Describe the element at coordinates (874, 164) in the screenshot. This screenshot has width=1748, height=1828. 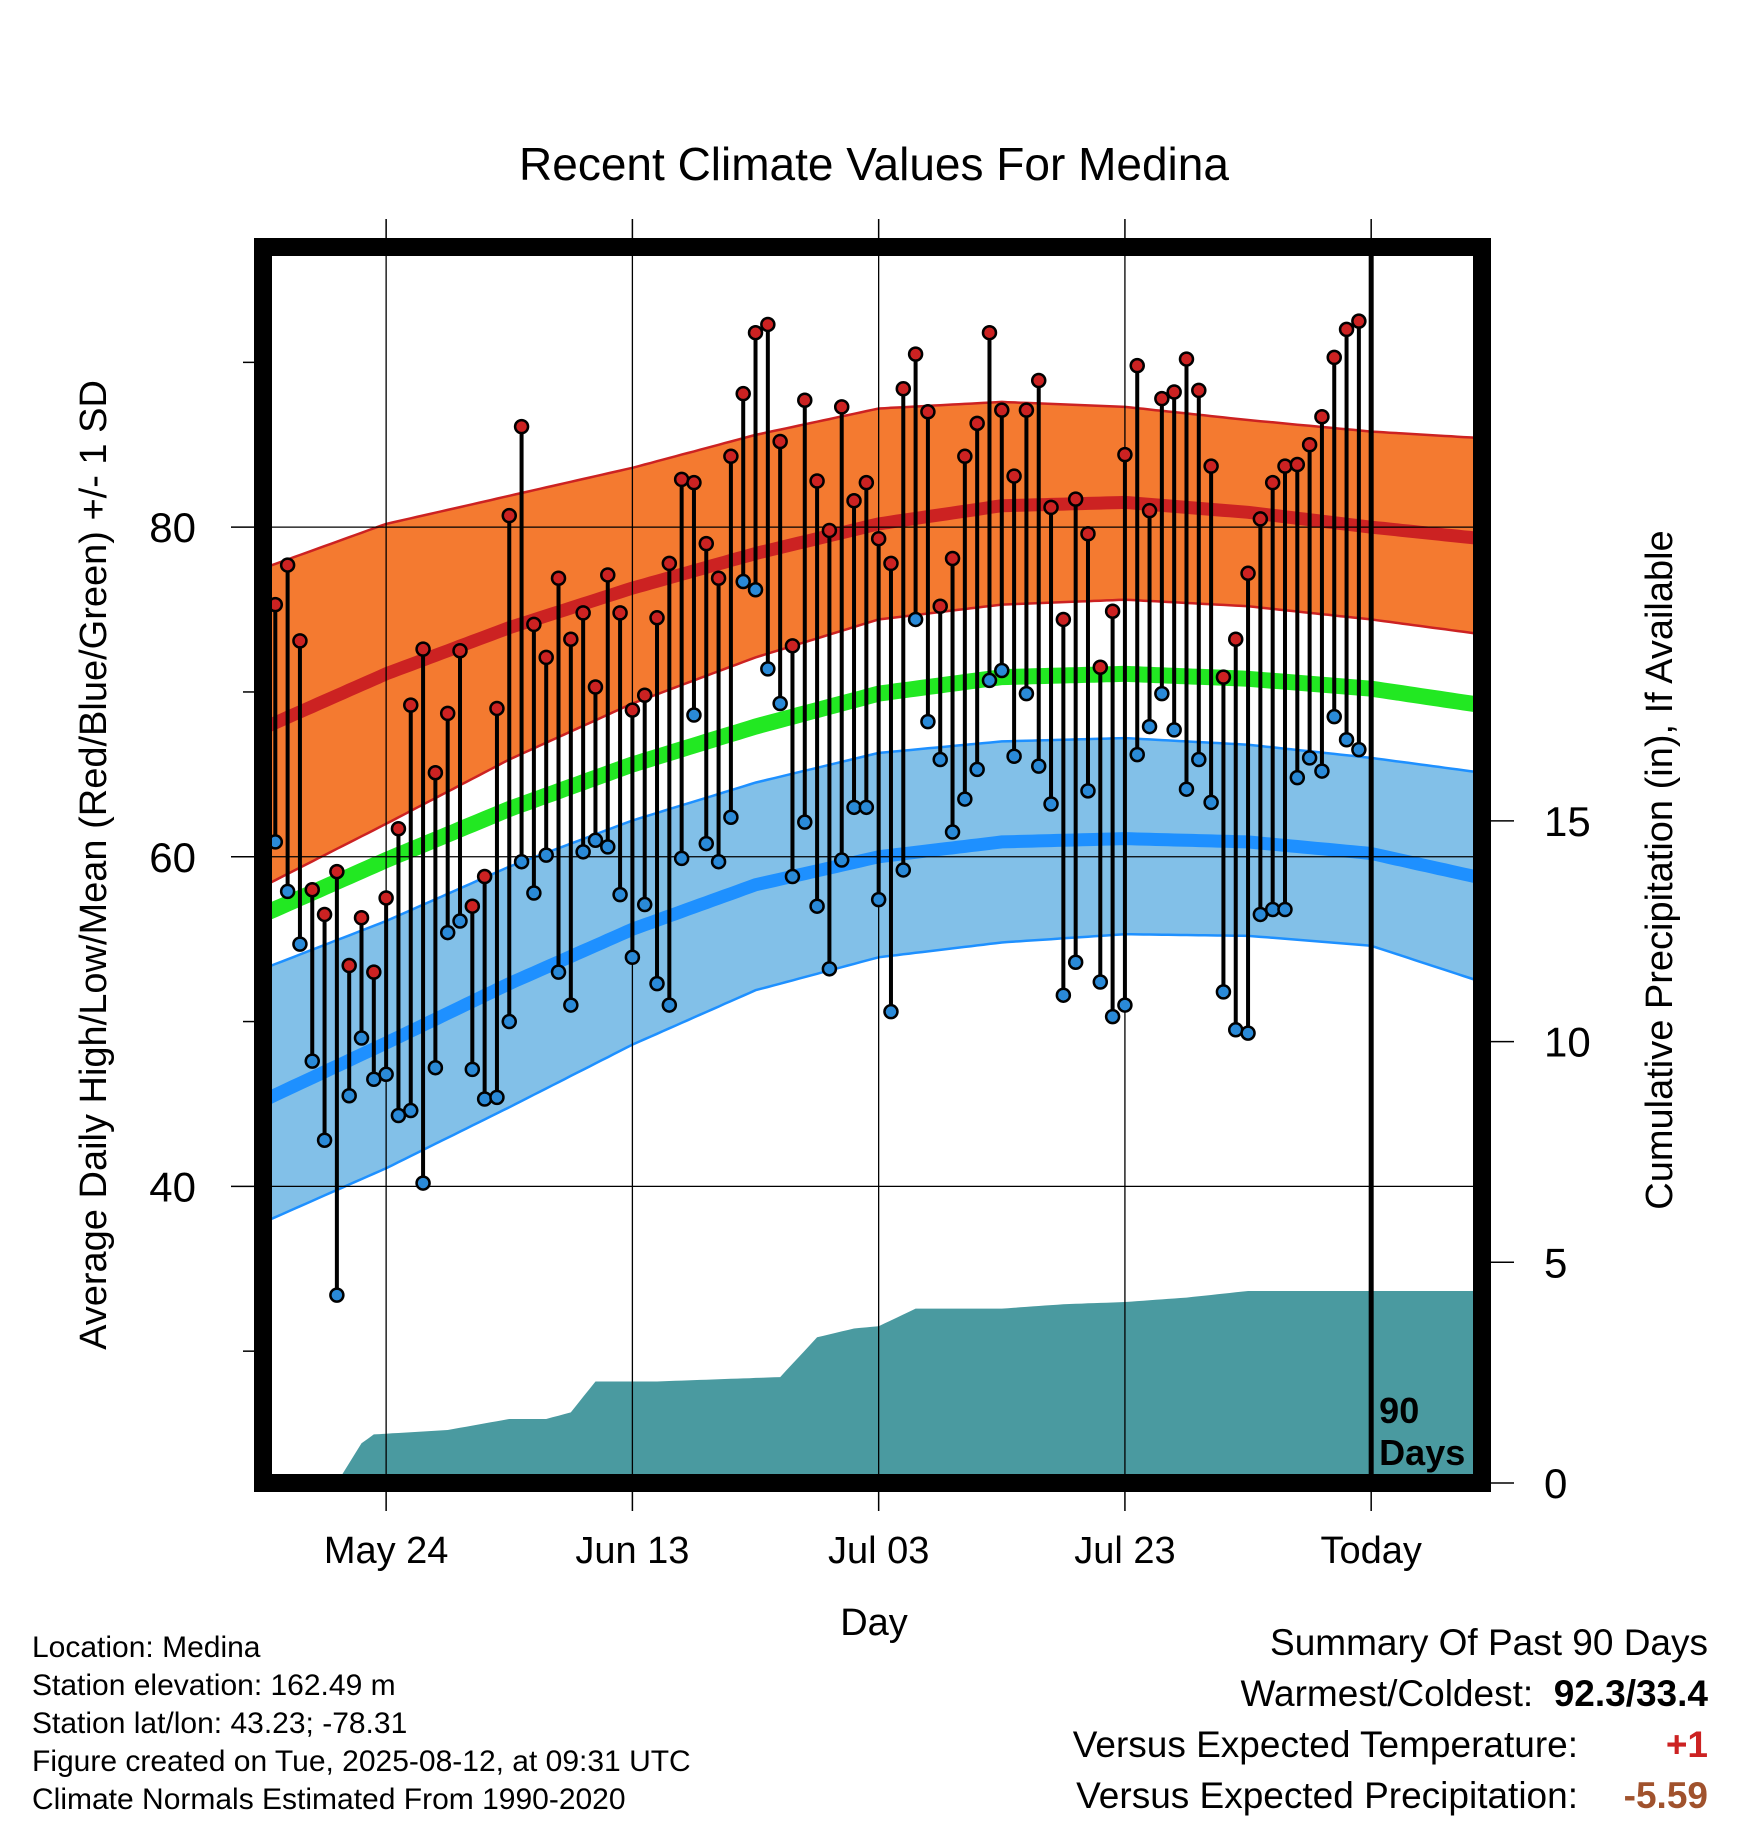
I see `chart-title: Recent Climate Values For Medina` at that location.